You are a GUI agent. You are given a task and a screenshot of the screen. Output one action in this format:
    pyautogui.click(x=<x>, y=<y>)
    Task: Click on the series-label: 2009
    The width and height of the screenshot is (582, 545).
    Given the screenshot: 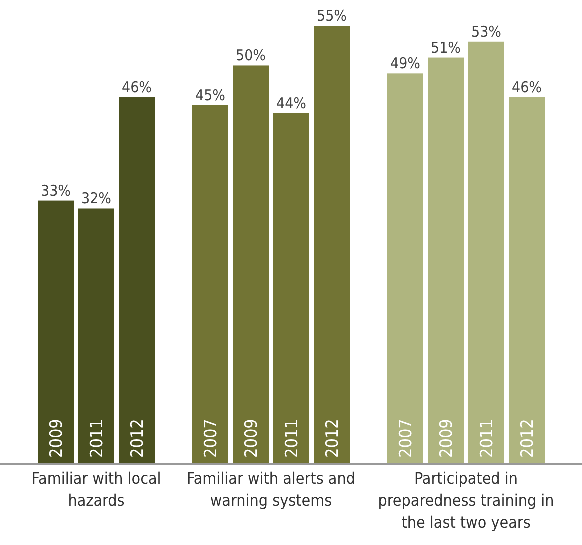 What is the action you would take?
    pyautogui.click(x=57, y=438)
    